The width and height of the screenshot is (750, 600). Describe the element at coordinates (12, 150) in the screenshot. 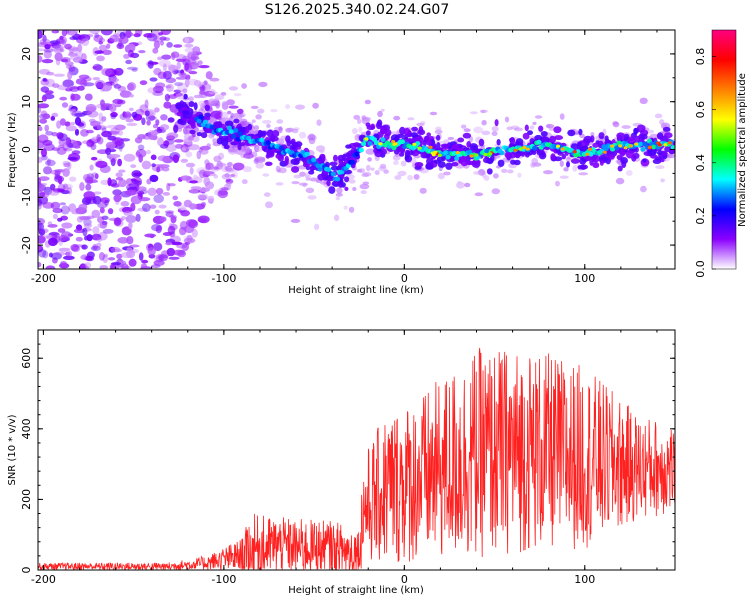

I see `spectrogram-y-label: Frequency (Hz)` at that location.